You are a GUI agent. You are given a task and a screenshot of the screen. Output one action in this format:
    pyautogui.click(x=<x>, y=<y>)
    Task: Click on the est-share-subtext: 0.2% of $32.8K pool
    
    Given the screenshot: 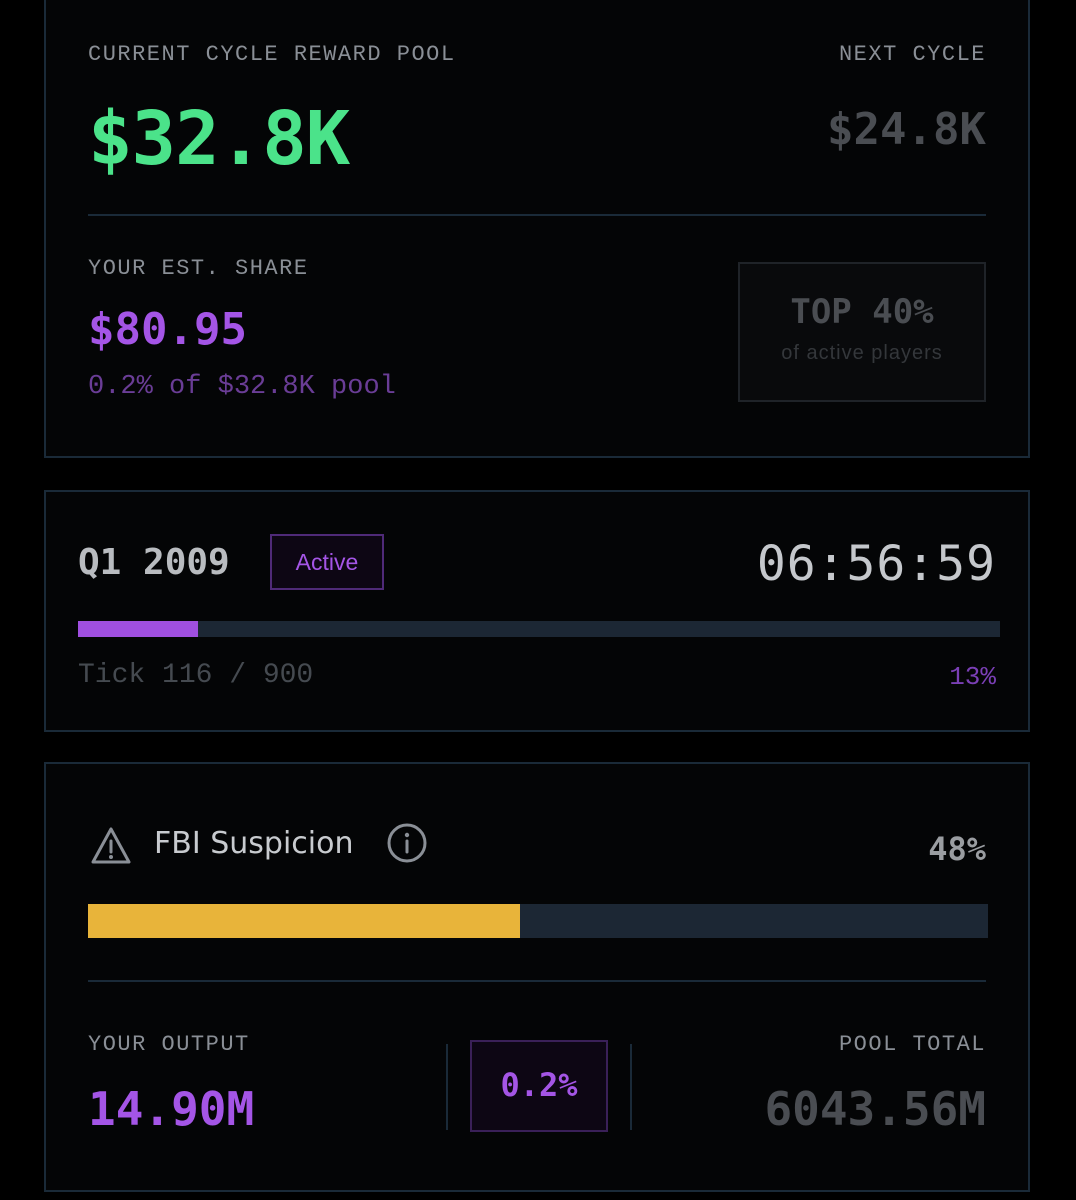 What is the action you would take?
    pyautogui.click(x=242, y=387)
    